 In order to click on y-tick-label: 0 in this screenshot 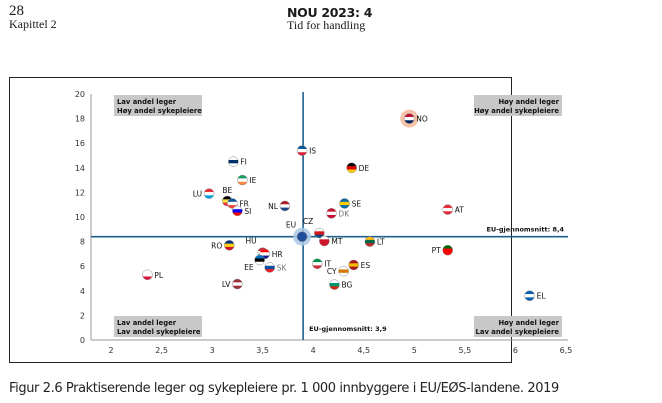, I will do `click(82, 340)`.